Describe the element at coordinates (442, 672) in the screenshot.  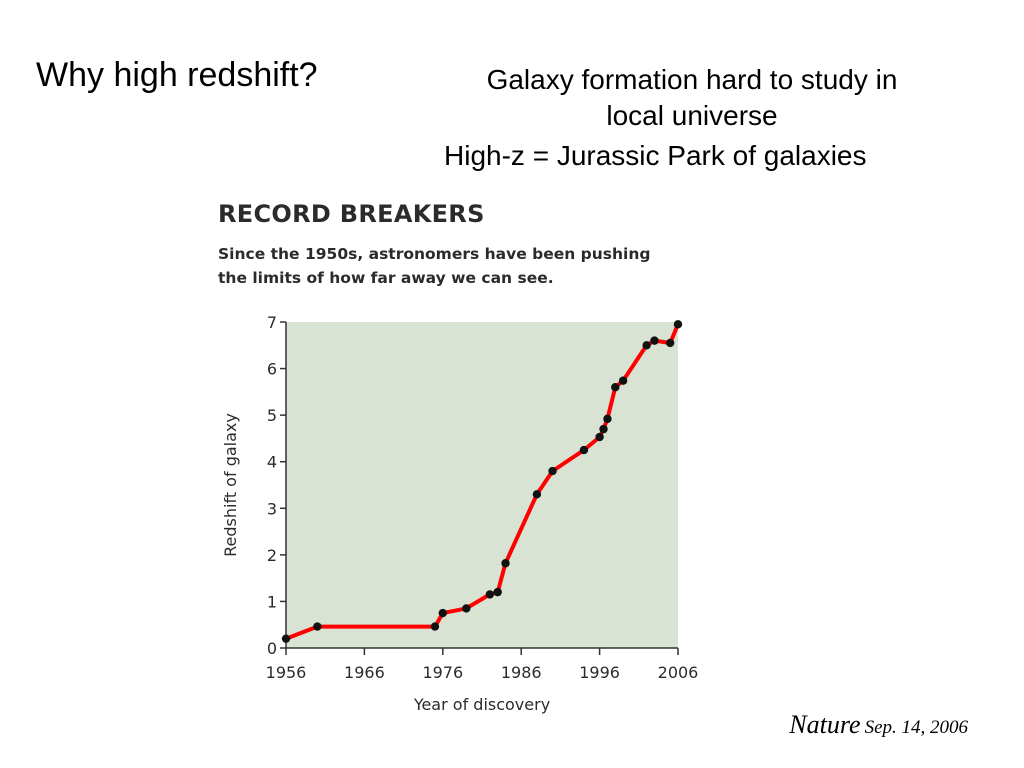
I see `x-tick-label: 1976` at that location.